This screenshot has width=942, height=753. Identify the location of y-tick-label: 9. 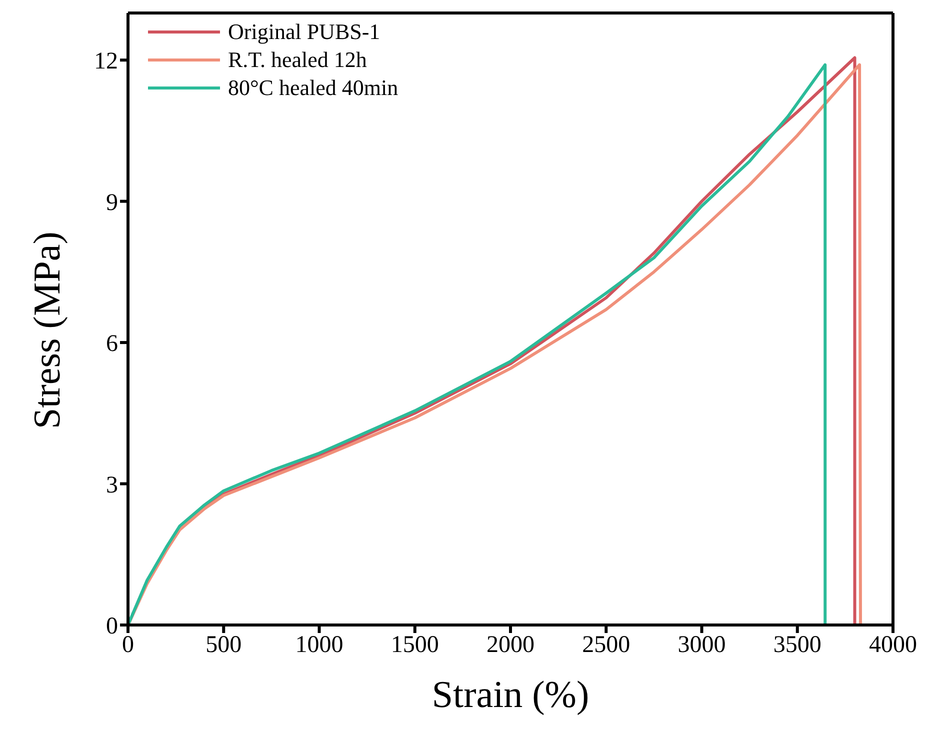
(112, 203).